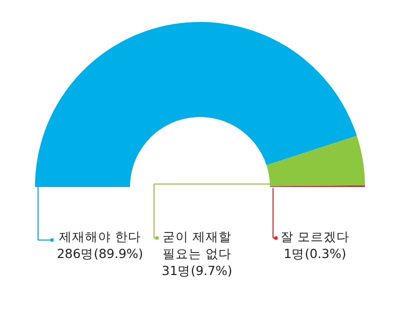  What do you see at coordinates (100, 236) in the screenshot?
I see `legend-label: 제재해야 한다` at bounding box center [100, 236].